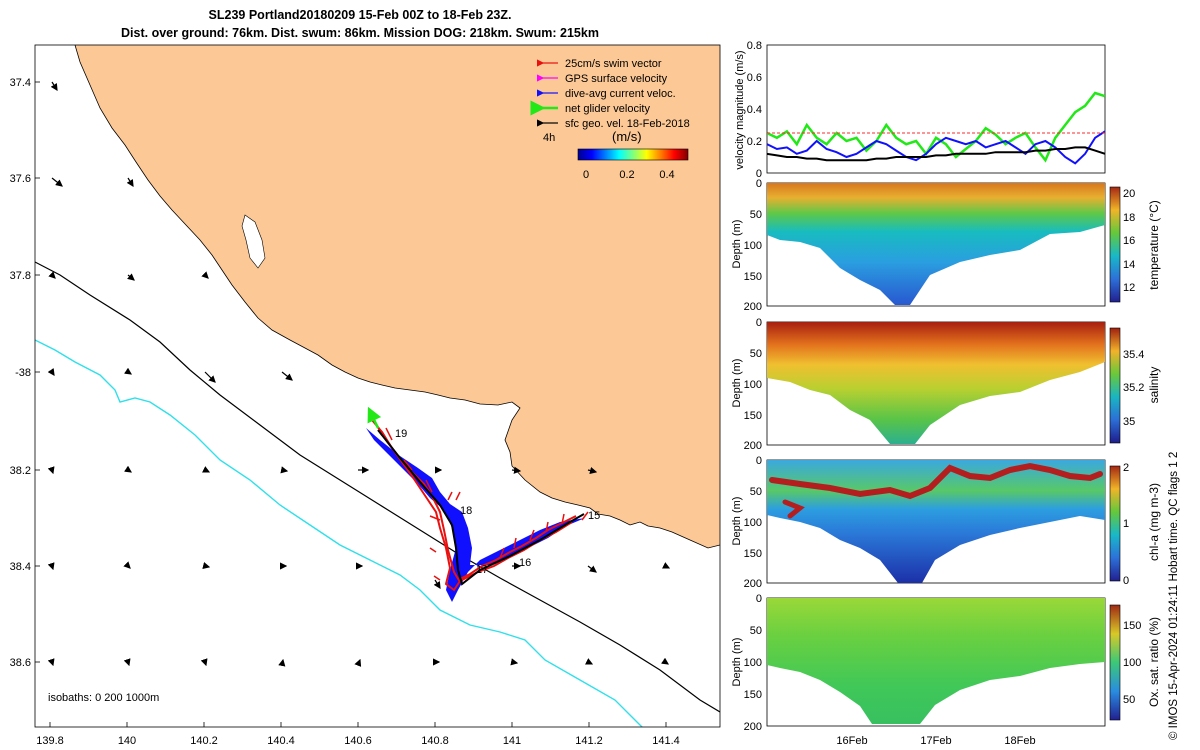 The image size is (1200, 750). Describe the element at coordinates (253, 241) in the screenshot. I see `lake` at that location.